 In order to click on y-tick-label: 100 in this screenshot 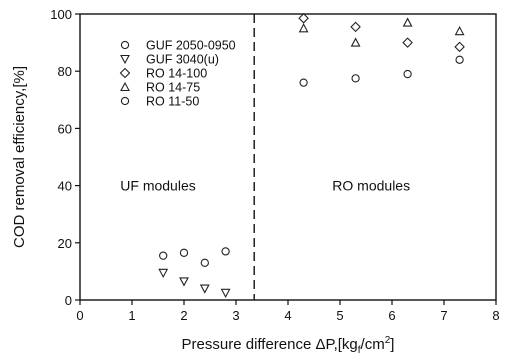, I will do `click(61, 14)`.